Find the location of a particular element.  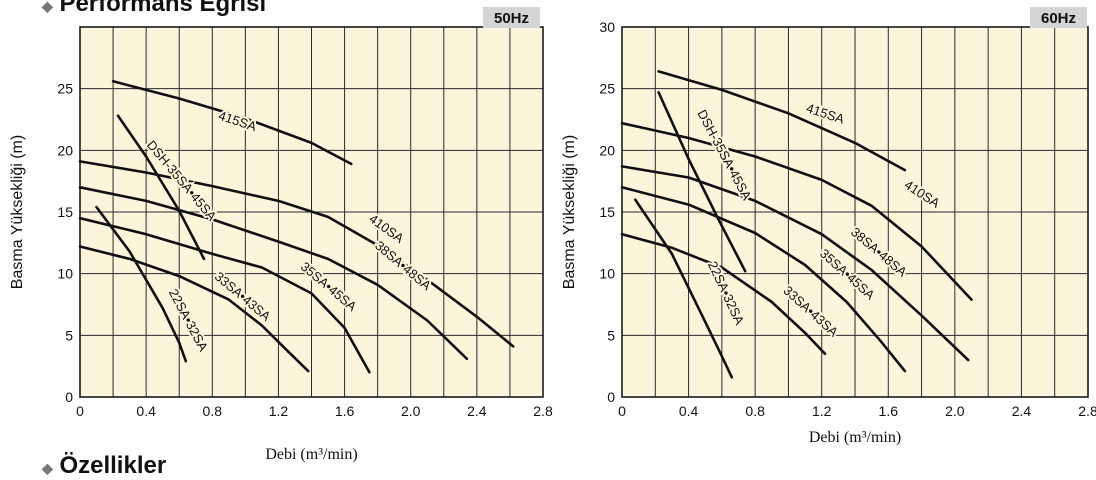

section-heading: ◆ Performans Eğrisi is located at coordinates (154, 9).